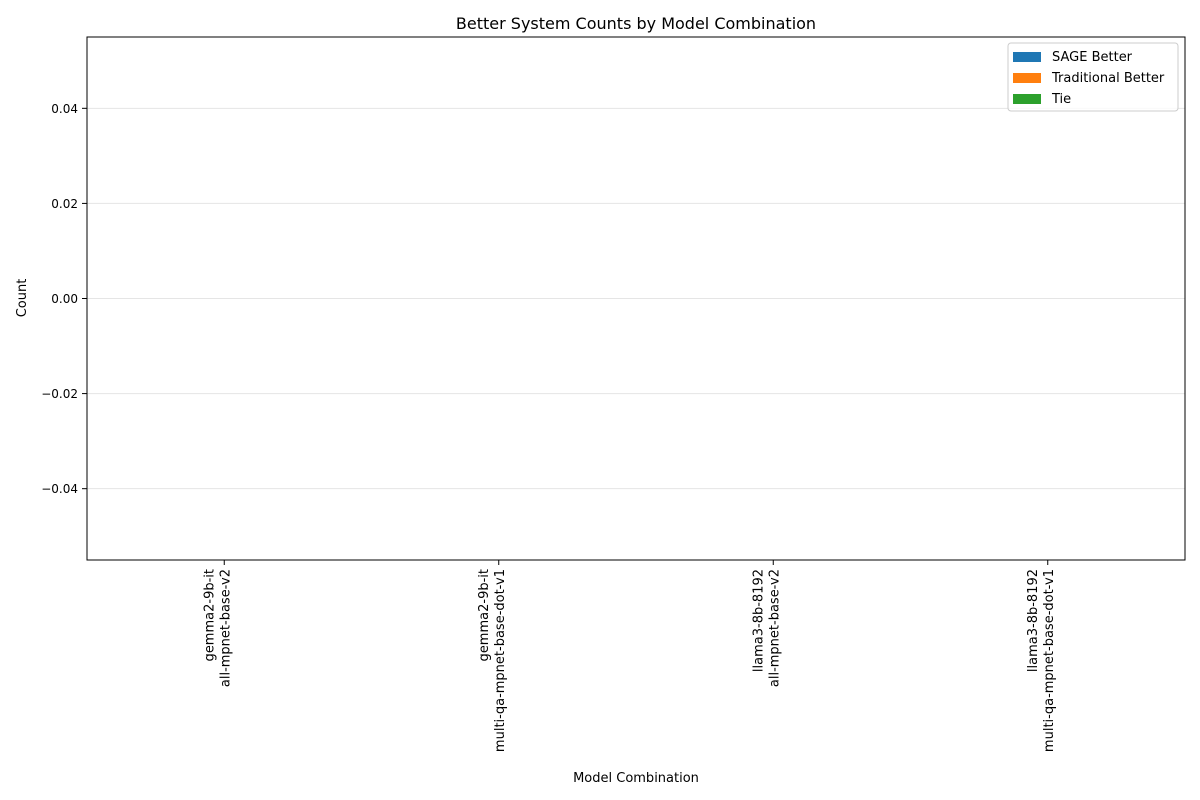  I want to click on y-tick-label: 0.02, so click(64, 204).